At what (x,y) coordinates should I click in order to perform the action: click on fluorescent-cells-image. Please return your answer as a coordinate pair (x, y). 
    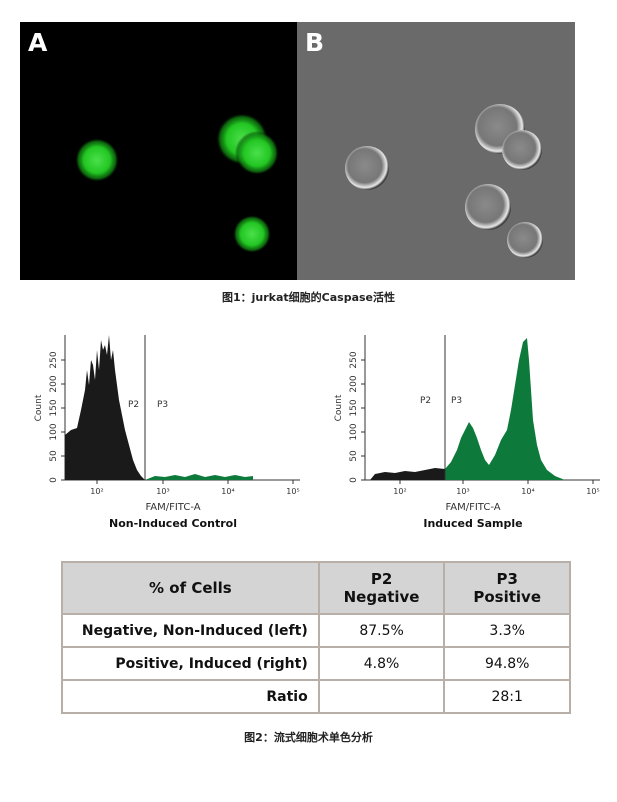
    Looking at the image, I should click on (177, 183).